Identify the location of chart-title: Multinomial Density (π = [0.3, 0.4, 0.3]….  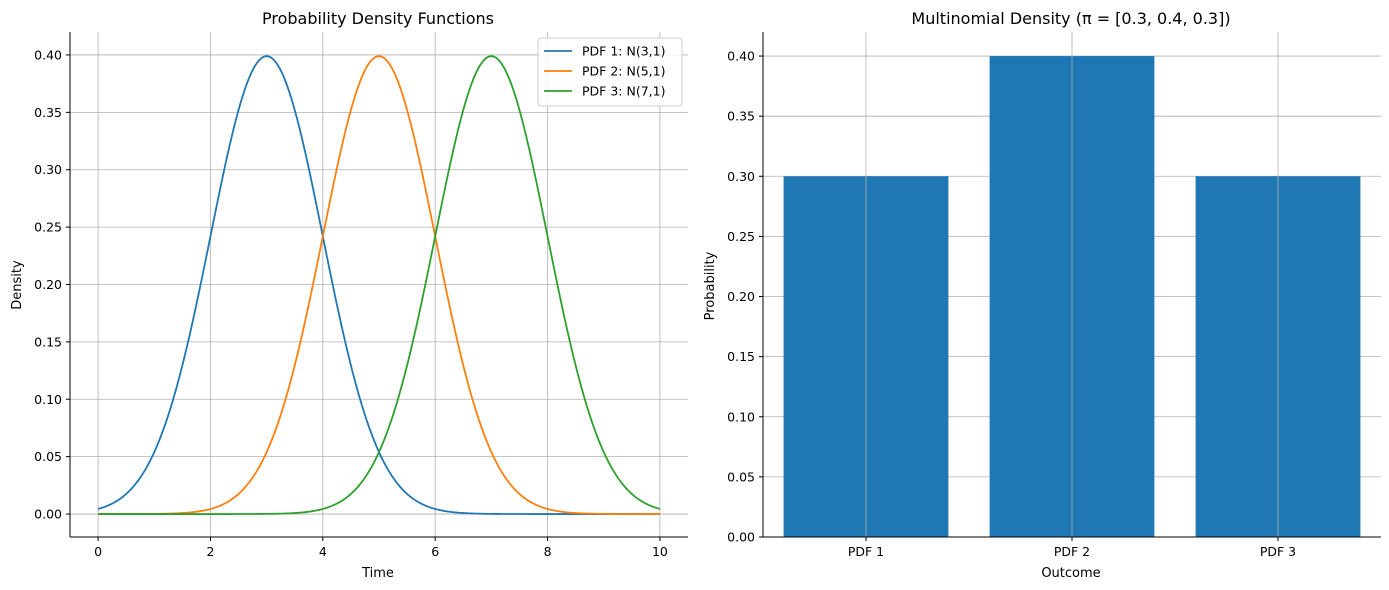
(1070, 18).